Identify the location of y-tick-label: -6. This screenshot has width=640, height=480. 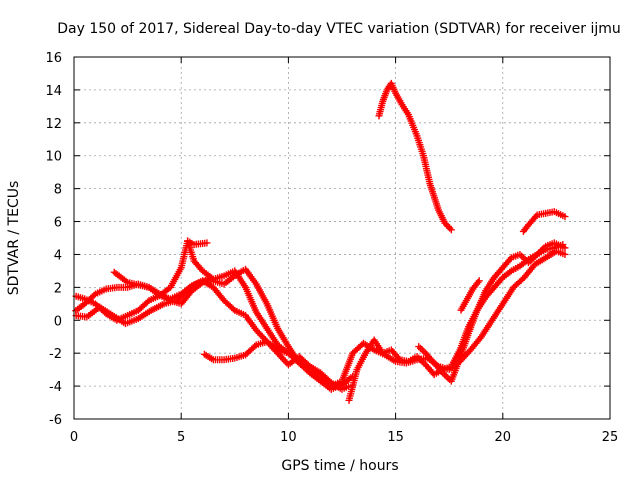
(55, 420).